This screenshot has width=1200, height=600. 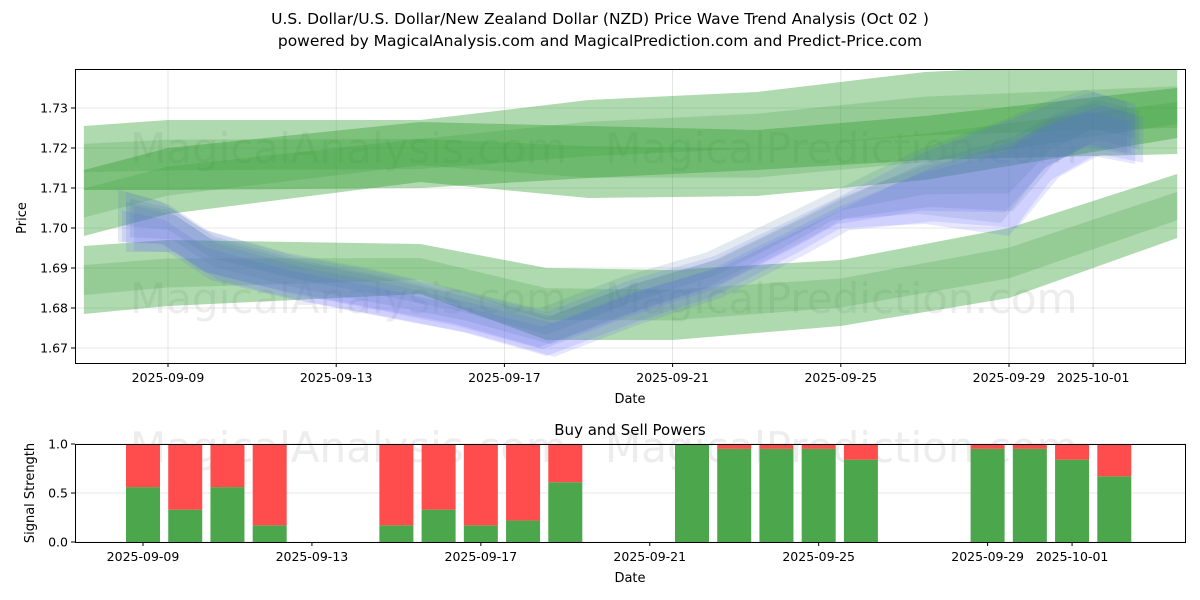 I want to click on price-x-tick-label: 2025-09-17, so click(x=504, y=377).